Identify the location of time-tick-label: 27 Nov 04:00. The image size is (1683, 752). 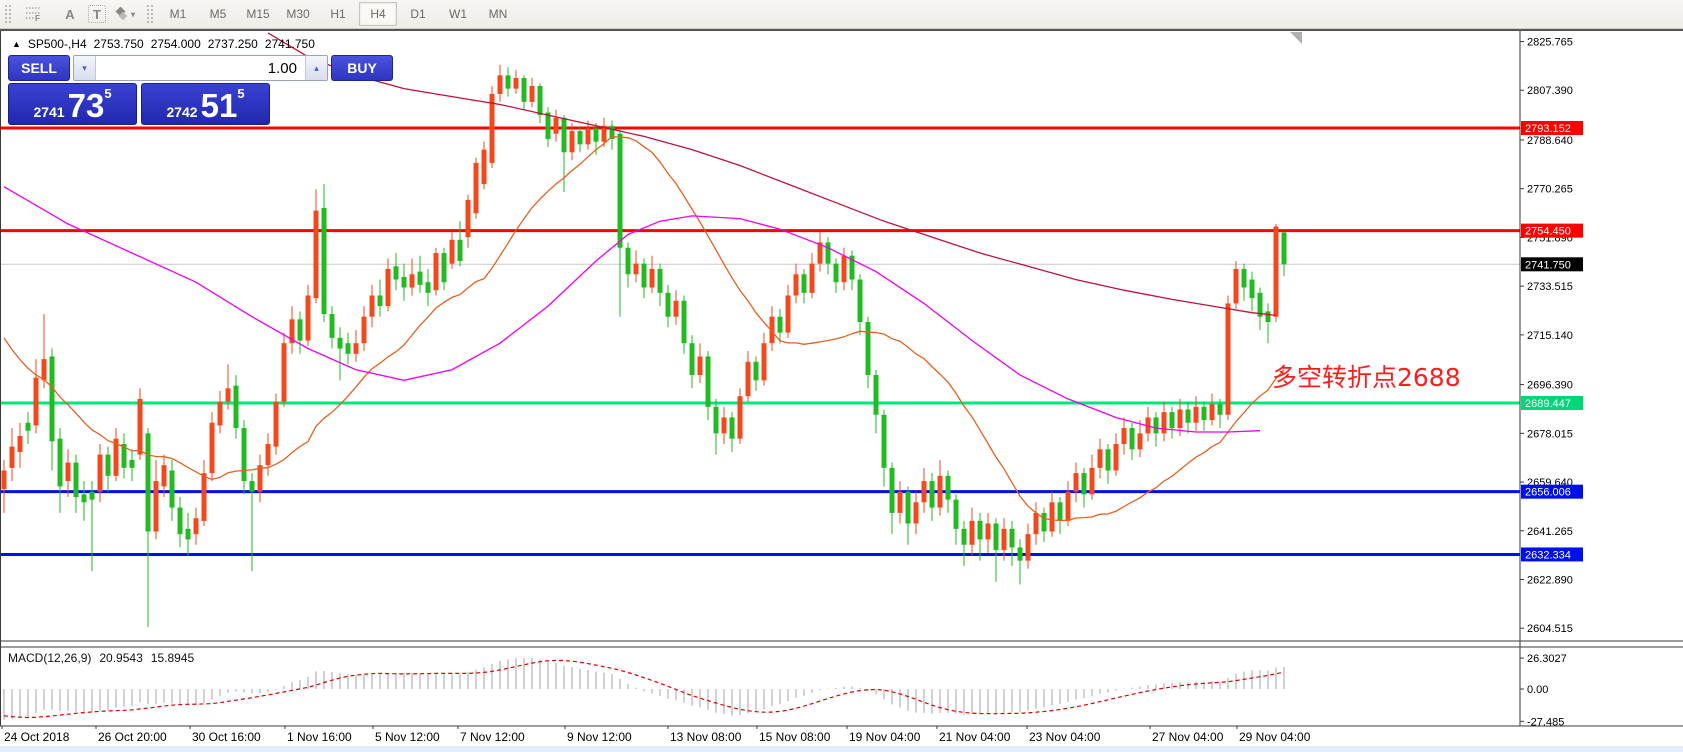
(1188, 737).